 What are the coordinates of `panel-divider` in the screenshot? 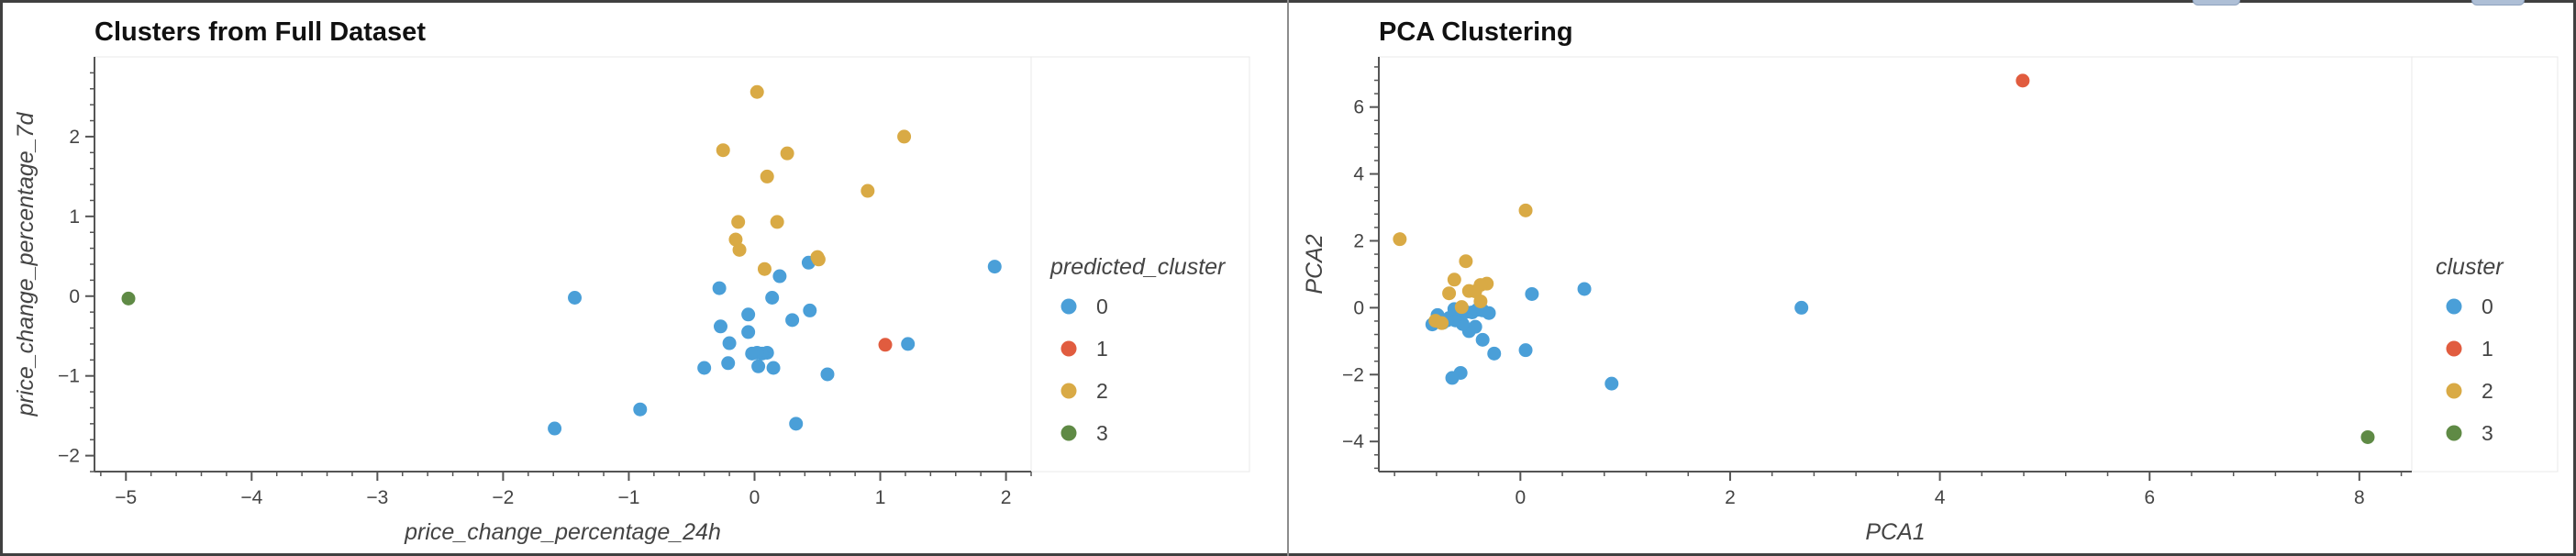 It's located at (1288, 278).